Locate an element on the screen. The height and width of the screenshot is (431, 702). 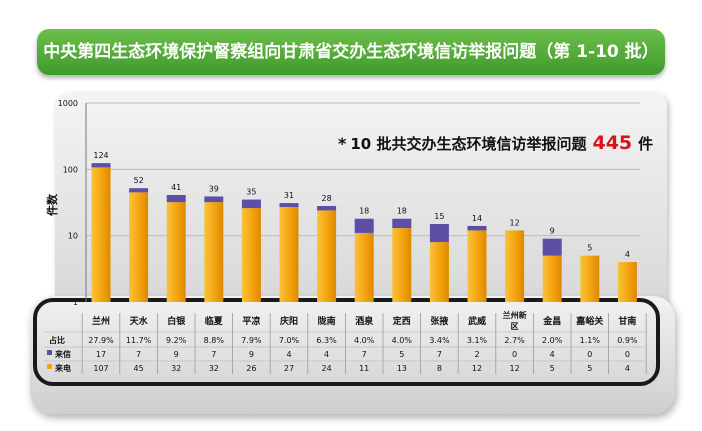
category-label: 临夏 is located at coordinates (214, 321).